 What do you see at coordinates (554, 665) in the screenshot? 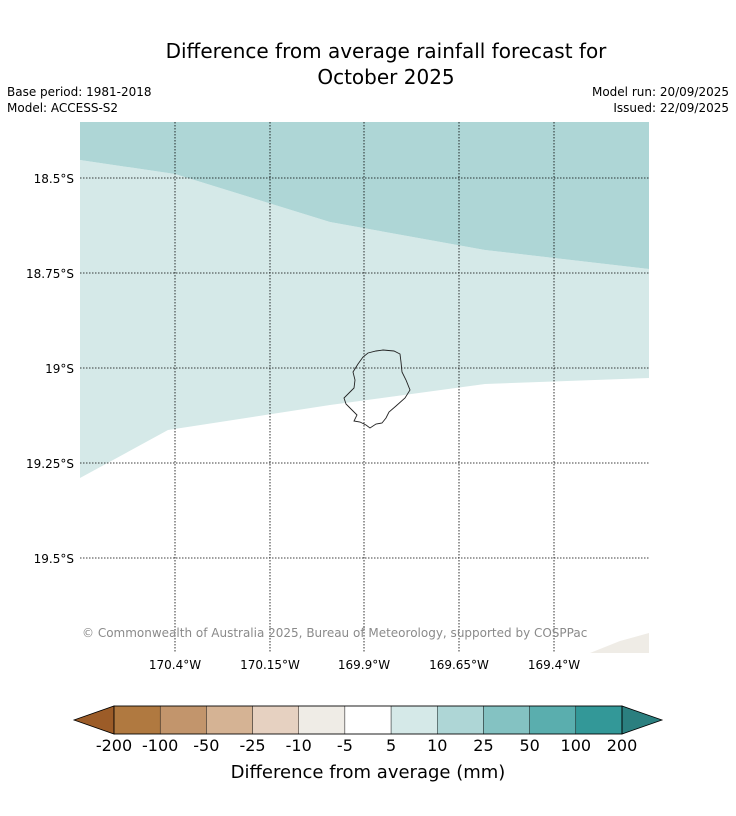
I see `lon-label: 169.4°W` at bounding box center [554, 665].